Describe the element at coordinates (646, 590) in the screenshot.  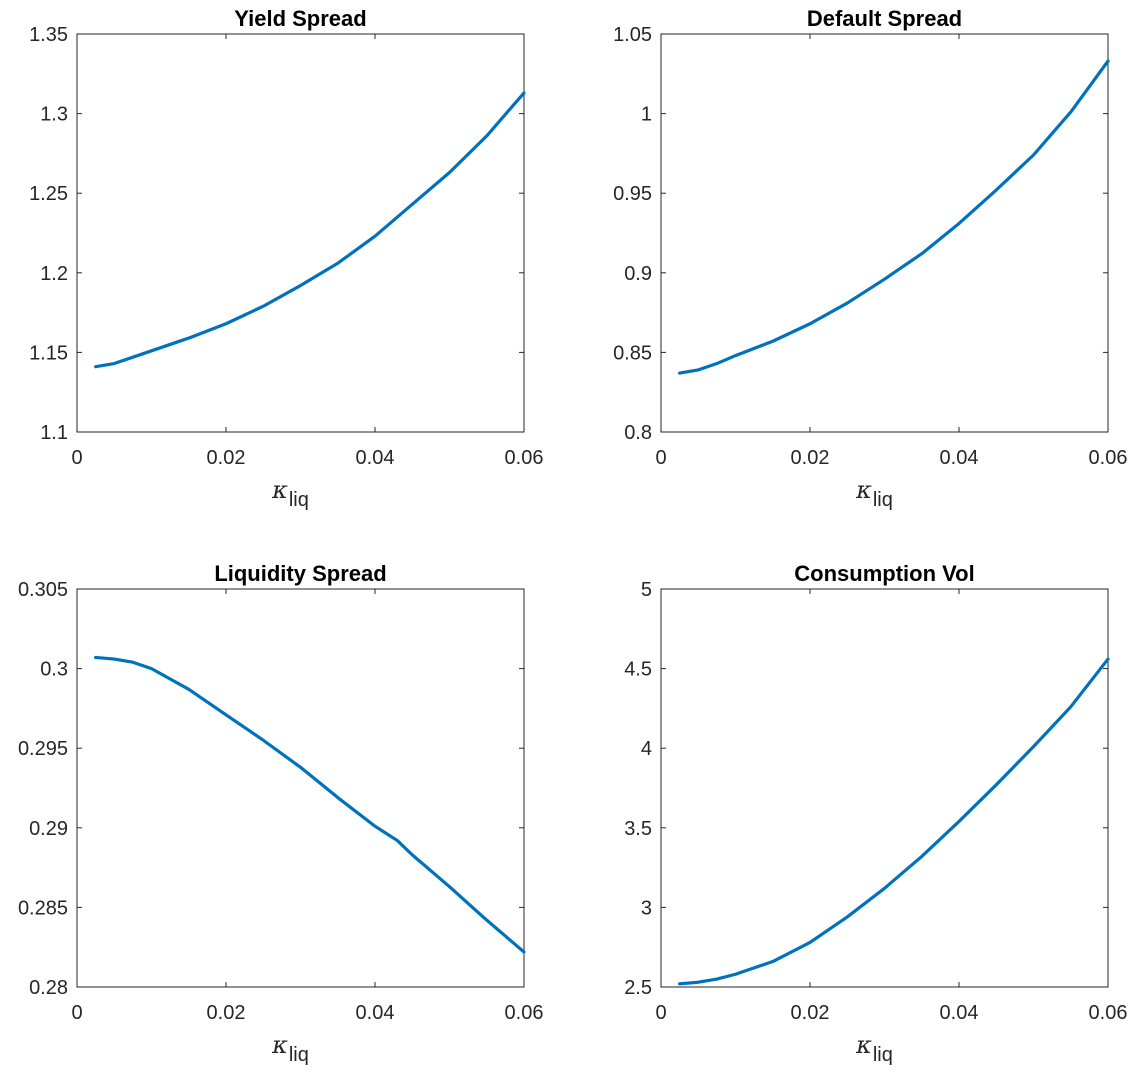
I see `y-tick-label: 5` at that location.